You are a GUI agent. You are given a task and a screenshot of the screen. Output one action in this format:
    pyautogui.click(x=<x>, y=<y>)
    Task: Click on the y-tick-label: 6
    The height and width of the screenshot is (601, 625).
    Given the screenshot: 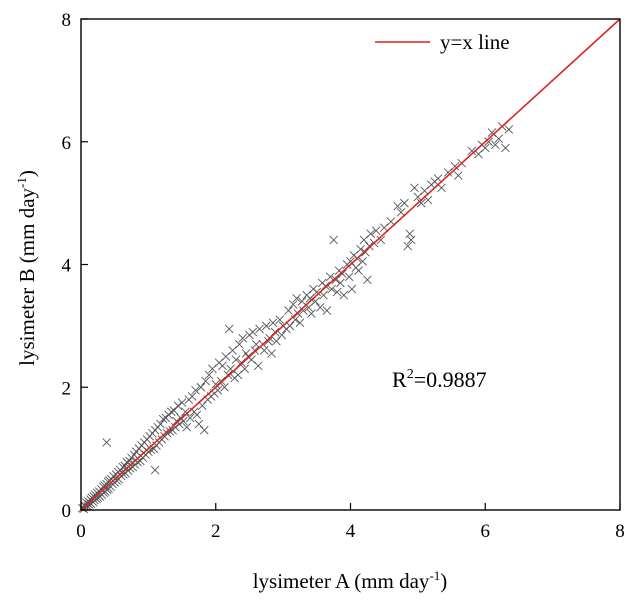 What is the action you would take?
    pyautogui.click(x=67, y=143)
    